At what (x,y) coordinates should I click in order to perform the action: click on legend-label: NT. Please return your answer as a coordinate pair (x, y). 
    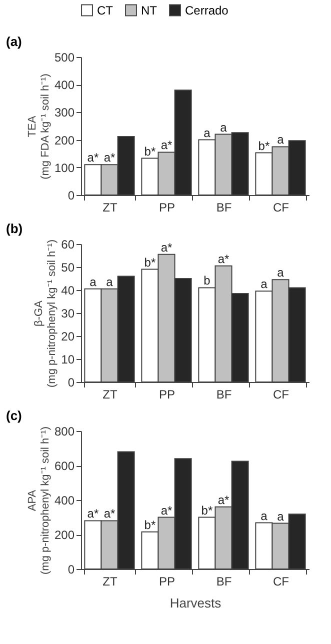
    Looking at the image, I should click on (149, 10).